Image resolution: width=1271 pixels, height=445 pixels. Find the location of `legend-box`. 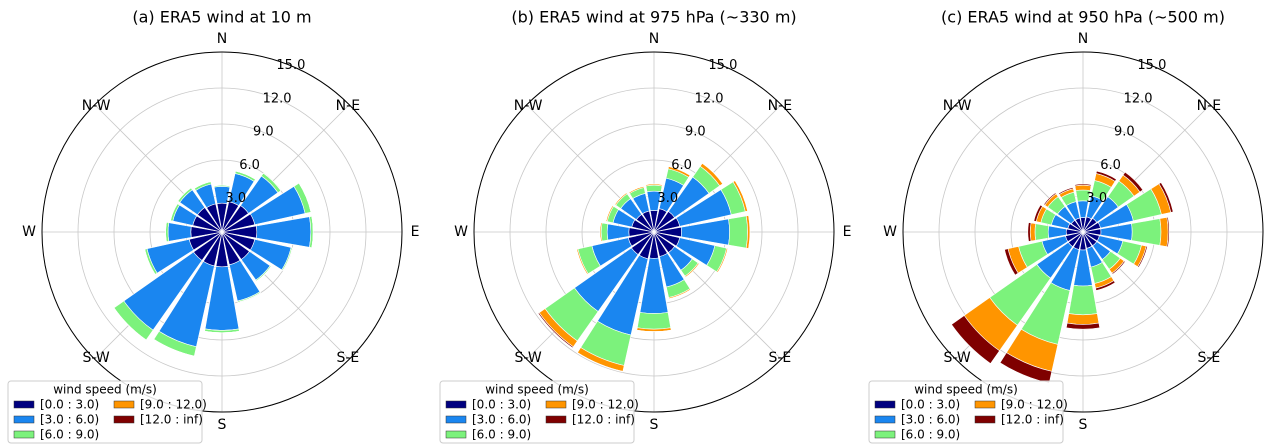

legend-box is located at coordinates (966, 412).